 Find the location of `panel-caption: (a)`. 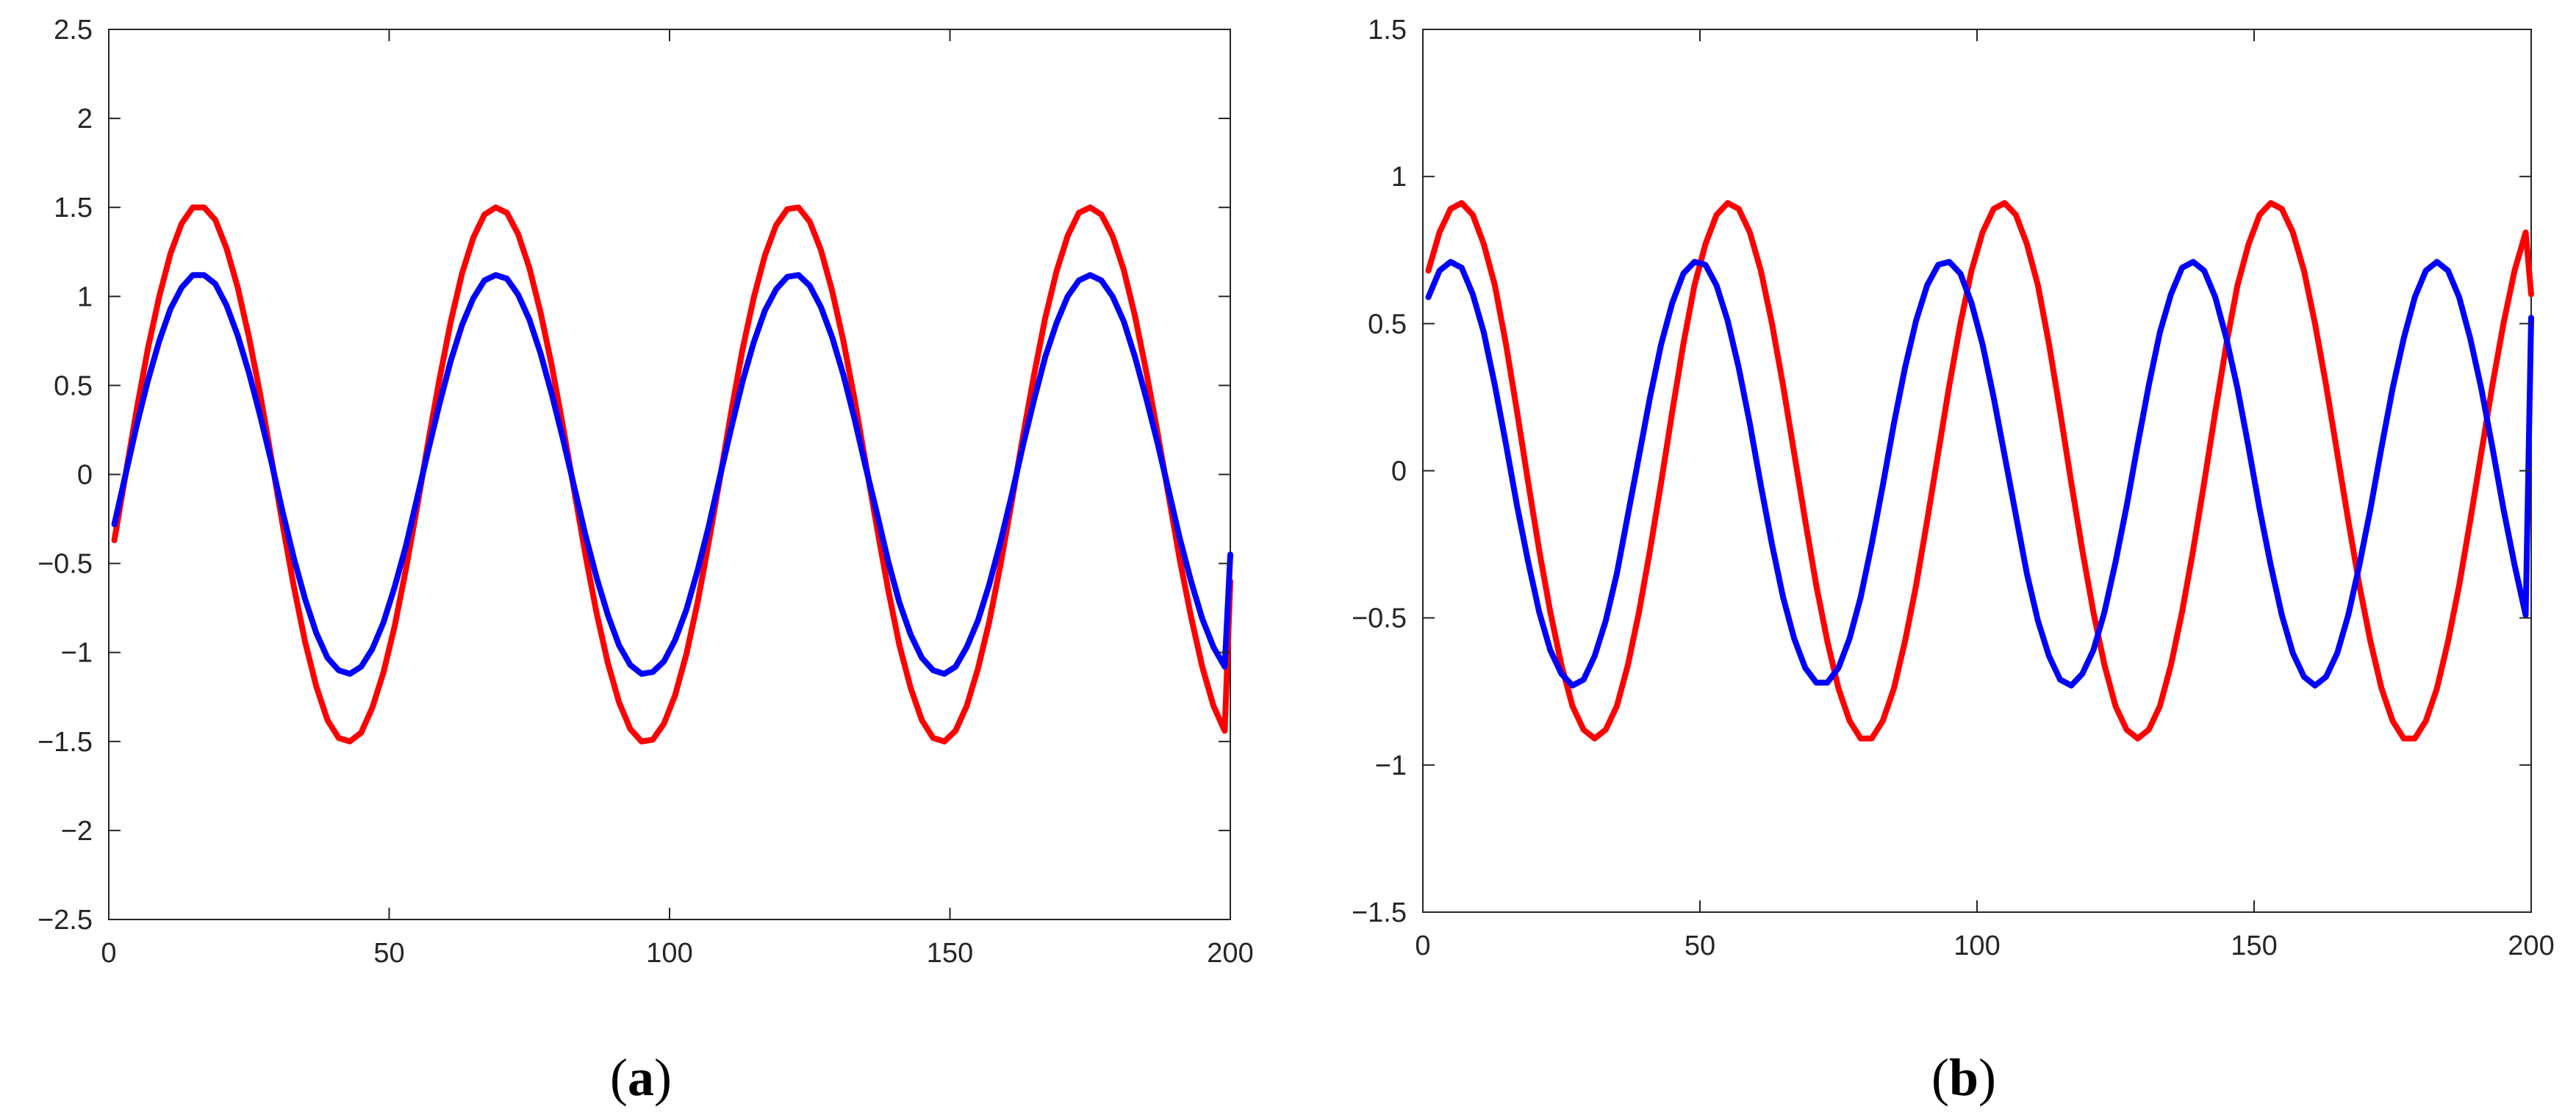

panel-caption: (a) is located at coordinates (641, 1077).